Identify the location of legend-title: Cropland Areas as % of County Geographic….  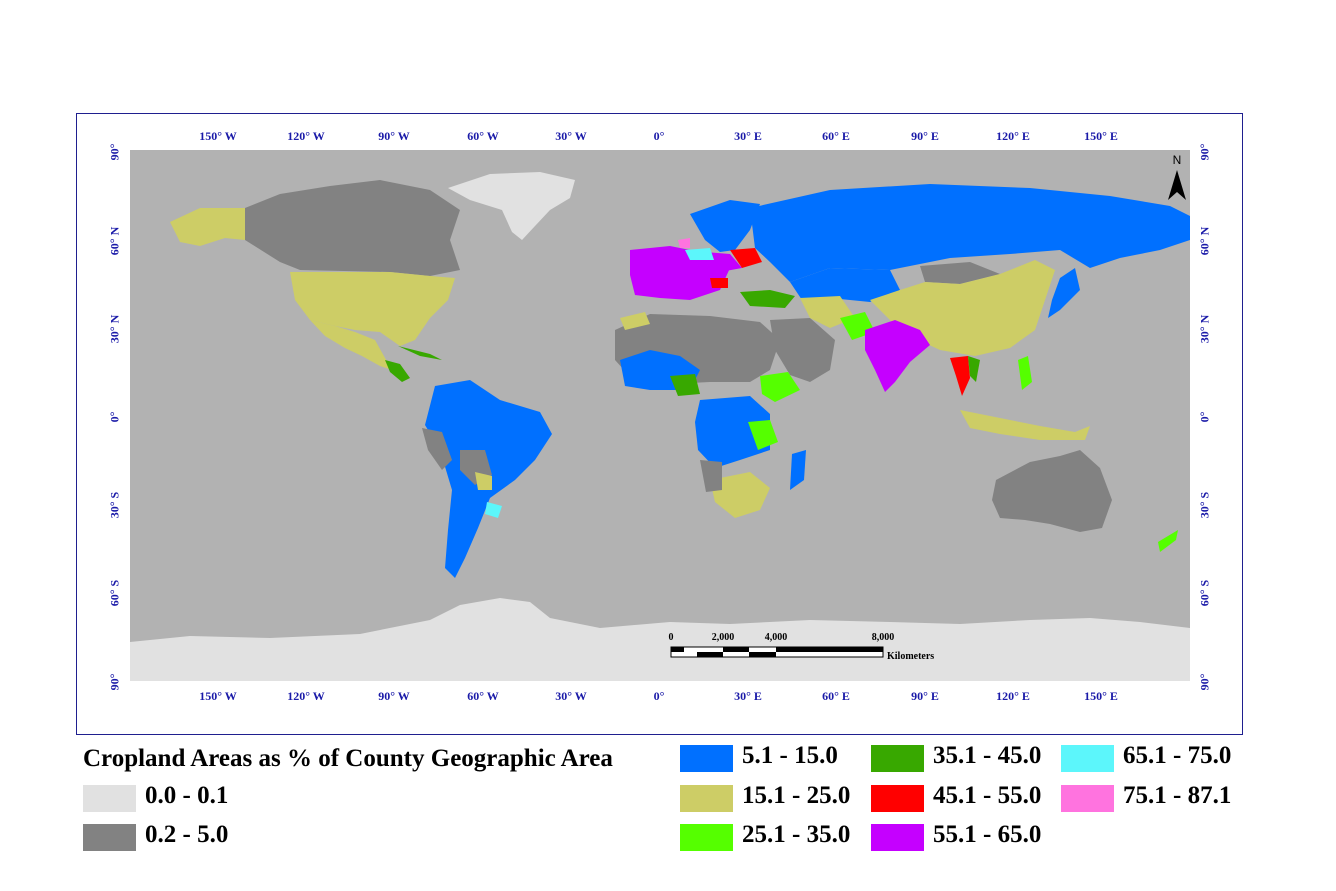
(348, 758).